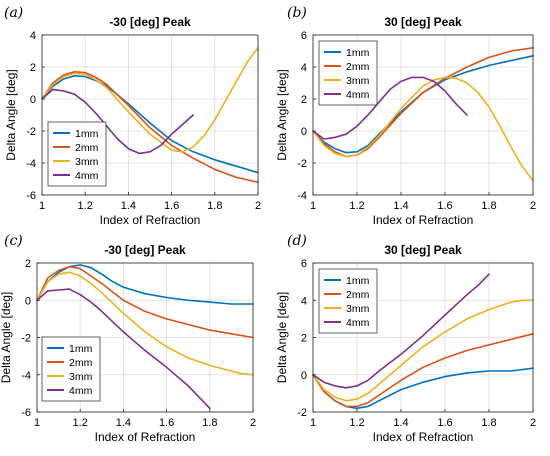  Describe the element at coordinates (13, 241) in the screenshot. I see `panel-label: (c)` at that location.